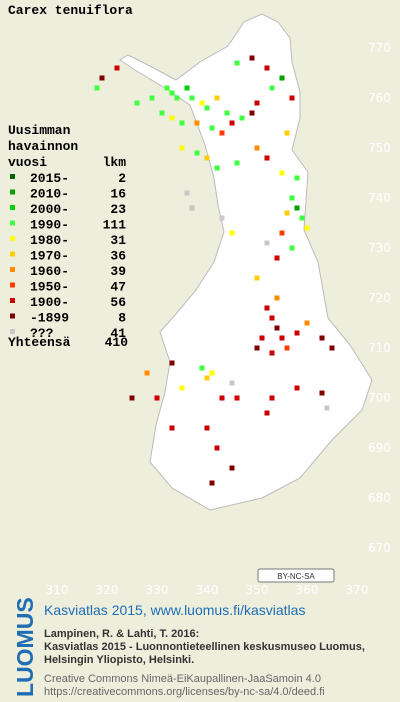 The height and width of the screenshot is (702, 400). Describe the element at coordinates (39, 342) in the screenshot. I see `legend-total-label: Yhteensä` at that location.